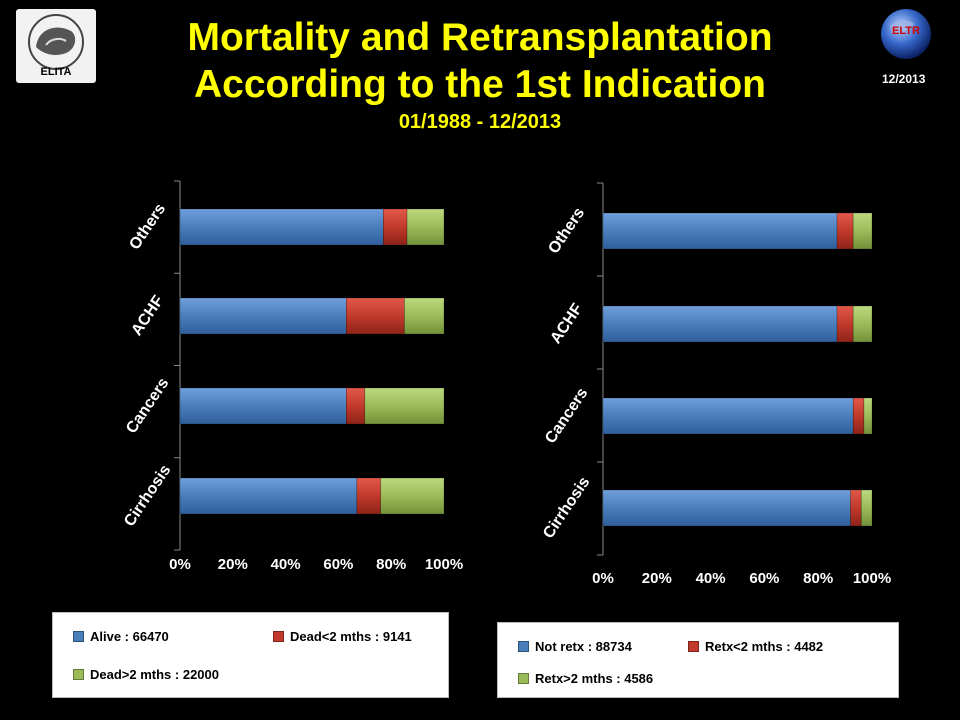 This screenshot has height=720, width=960. I want to click on date-label: 12/2013, so click(904, 79).